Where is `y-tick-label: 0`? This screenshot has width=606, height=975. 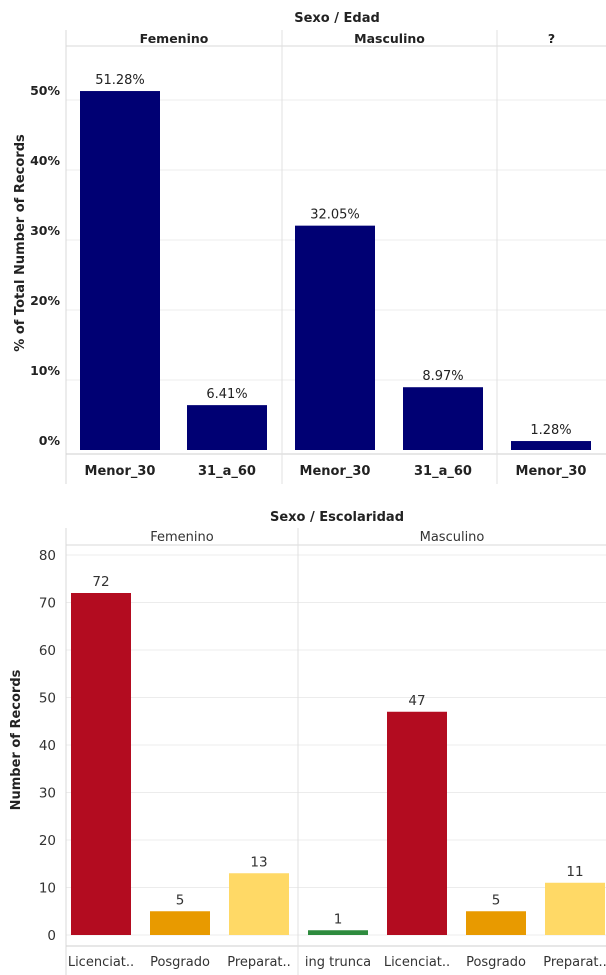
y-tick-label: 0 is located at coordinates (51, 936).